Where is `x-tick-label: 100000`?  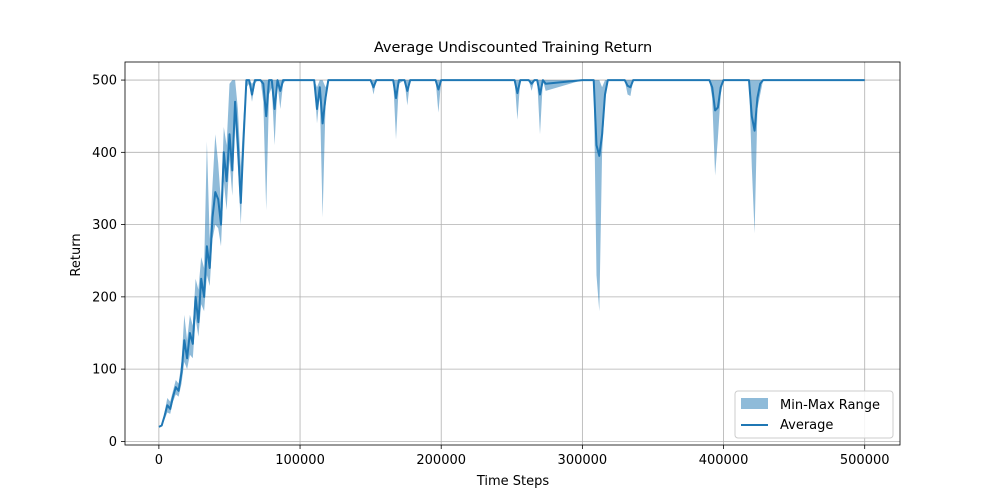 x-tick-label: 100000 is located at coordinates (300, 460).